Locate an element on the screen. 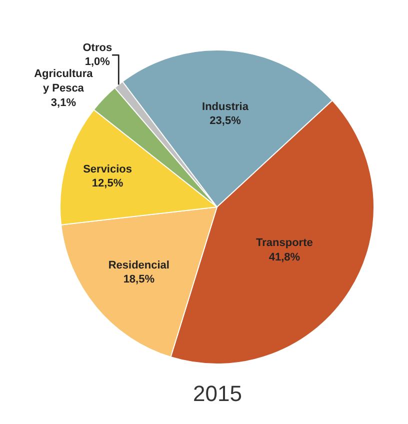 The image size is (408, 424). slice-label: Transporte is located at coordinates (284, 243).